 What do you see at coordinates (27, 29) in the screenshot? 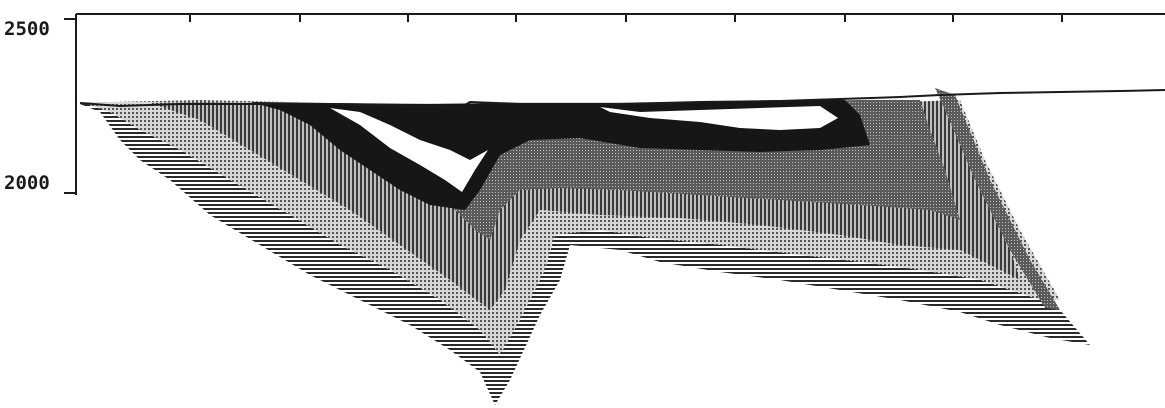
I see `y-tick-label-2500: 2500` at bounding box center [27, 29].